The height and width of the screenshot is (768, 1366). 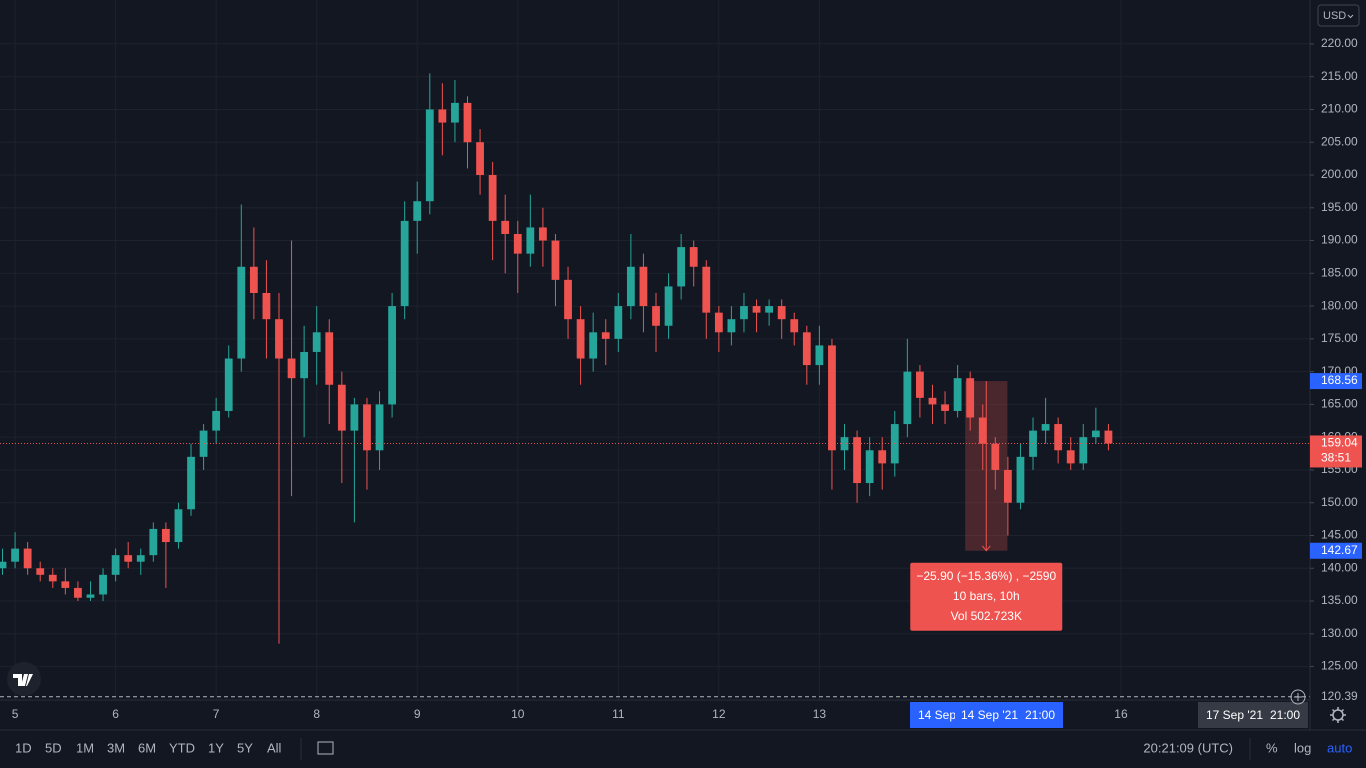 What do you see at coordinates (1336, 458) in the screenshot?
I see `countdown: 38:51` at bounding box center [1336, 458].